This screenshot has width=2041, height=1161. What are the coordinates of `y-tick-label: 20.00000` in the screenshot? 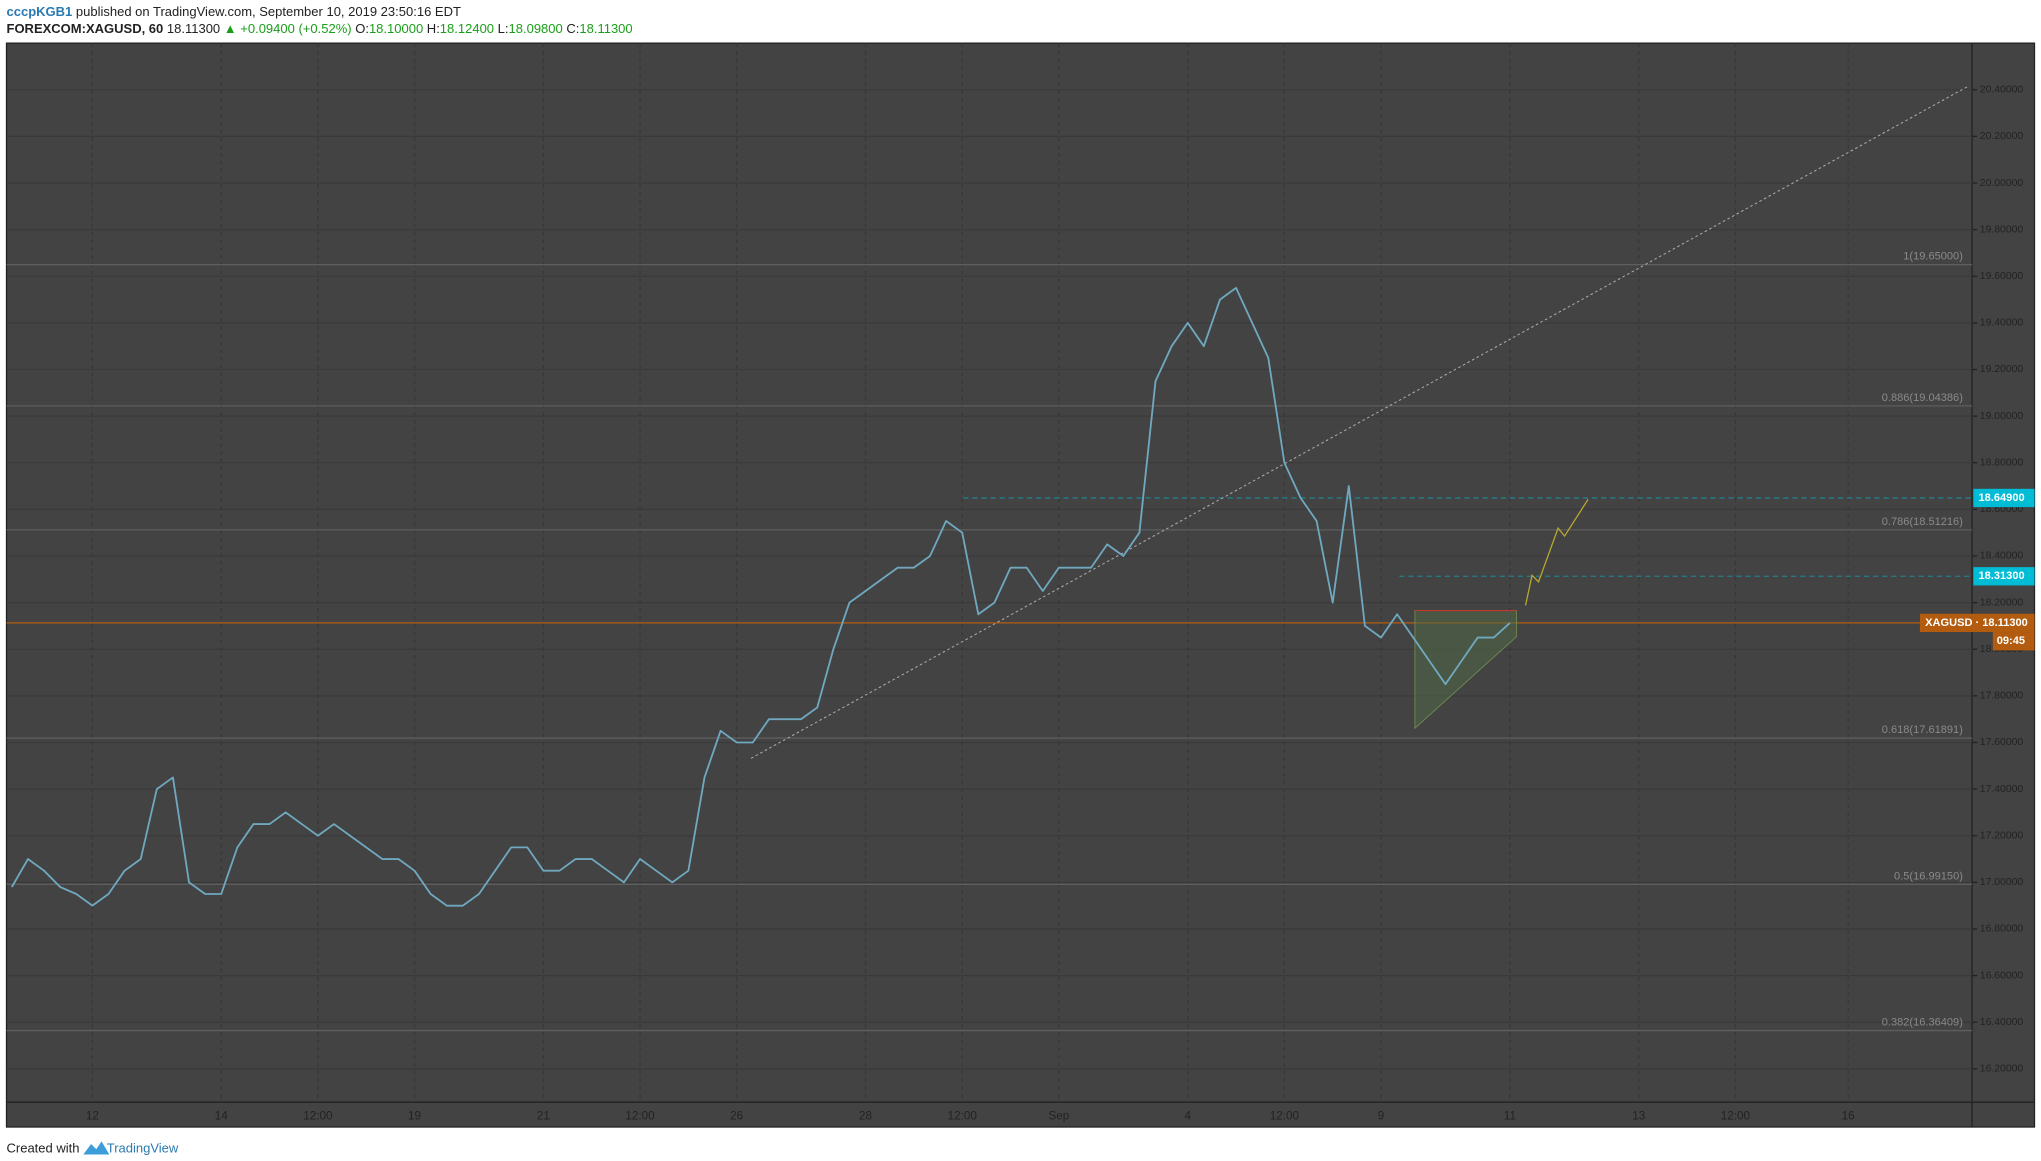 It's located at (2002, 183).